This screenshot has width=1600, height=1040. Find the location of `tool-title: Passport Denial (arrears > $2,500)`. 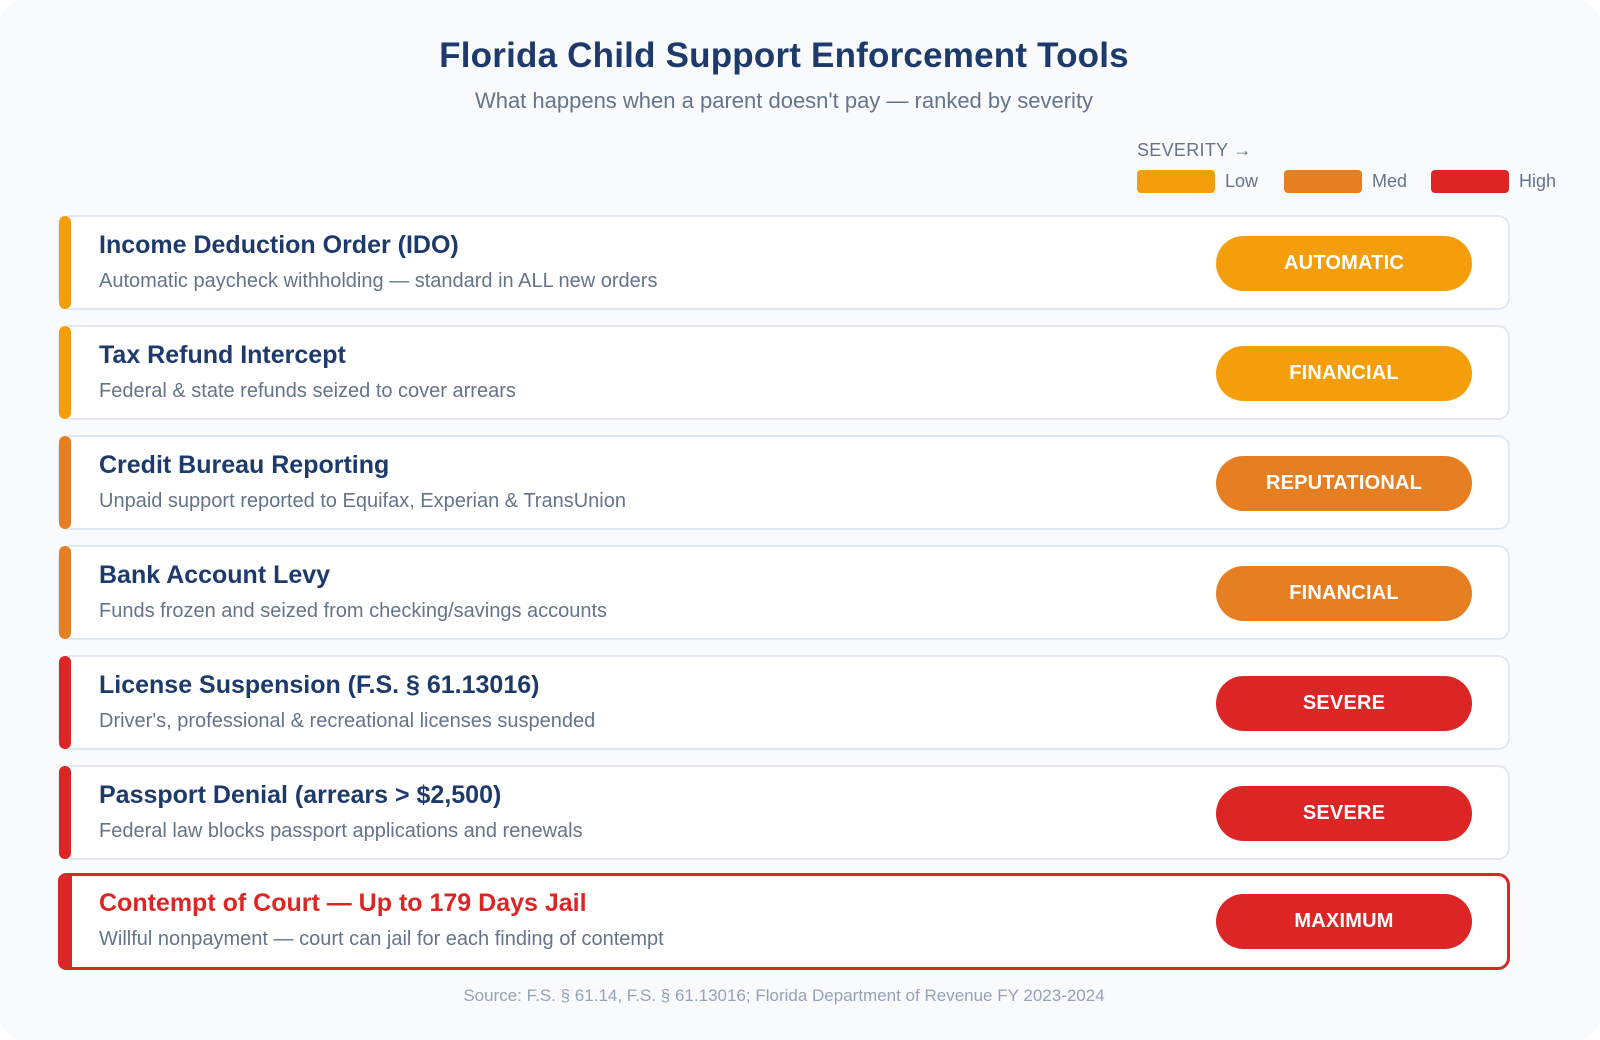

tool-title: Passport Denial (arrears > $2,500) is located at coordinates (300, 795).